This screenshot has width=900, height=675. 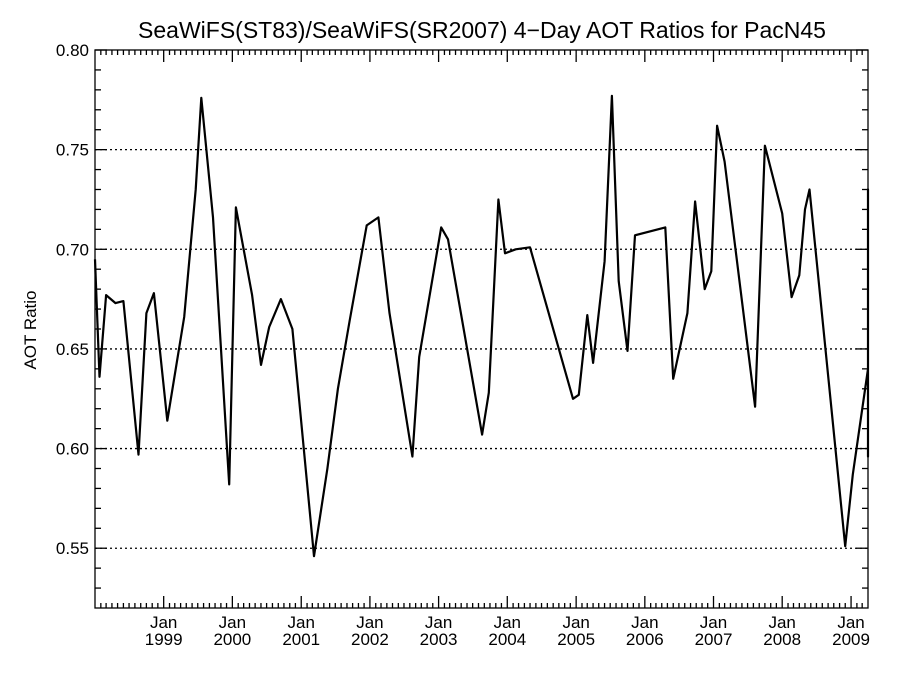 I want to click on x-tick-year-label: 2001, so click(x=301, y=639).